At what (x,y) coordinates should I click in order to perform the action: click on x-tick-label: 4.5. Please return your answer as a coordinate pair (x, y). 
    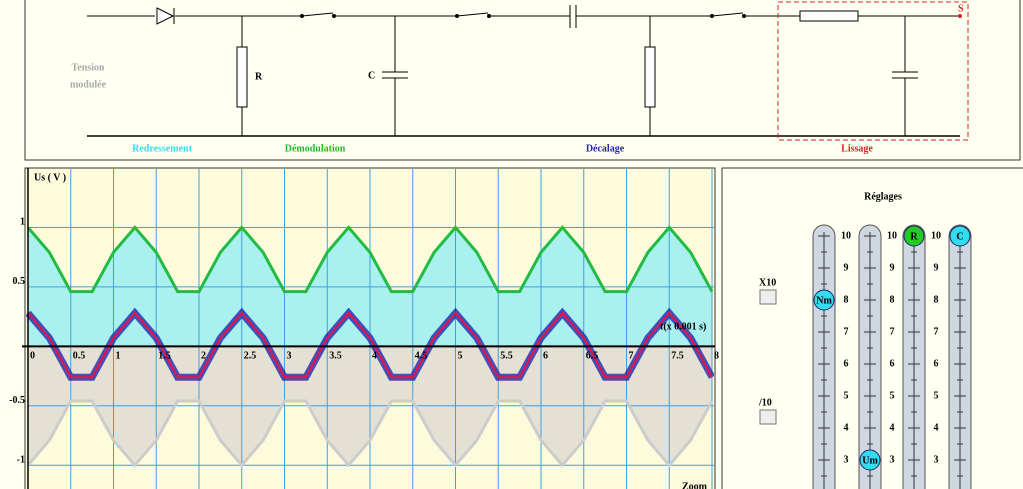
    Looking at the image, I should click on (421, 356).